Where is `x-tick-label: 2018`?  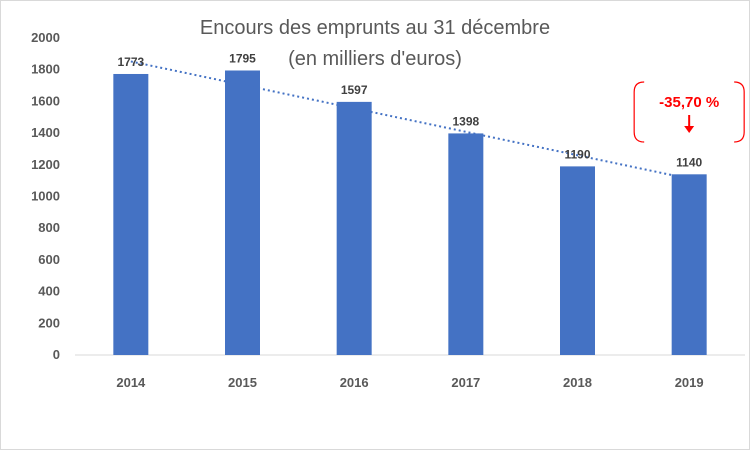 x-tick-label: 2018 is located at coordinates (577, 382).